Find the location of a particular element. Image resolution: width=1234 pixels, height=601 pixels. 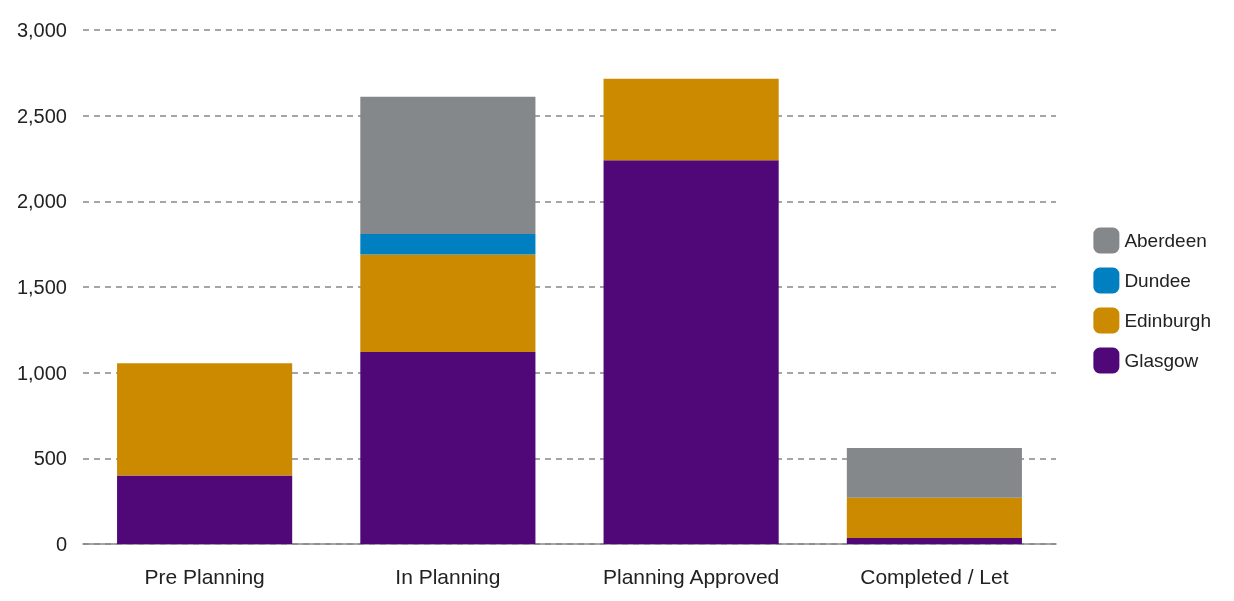

y-tick-label: 0 is located at coordinates (61, 544).